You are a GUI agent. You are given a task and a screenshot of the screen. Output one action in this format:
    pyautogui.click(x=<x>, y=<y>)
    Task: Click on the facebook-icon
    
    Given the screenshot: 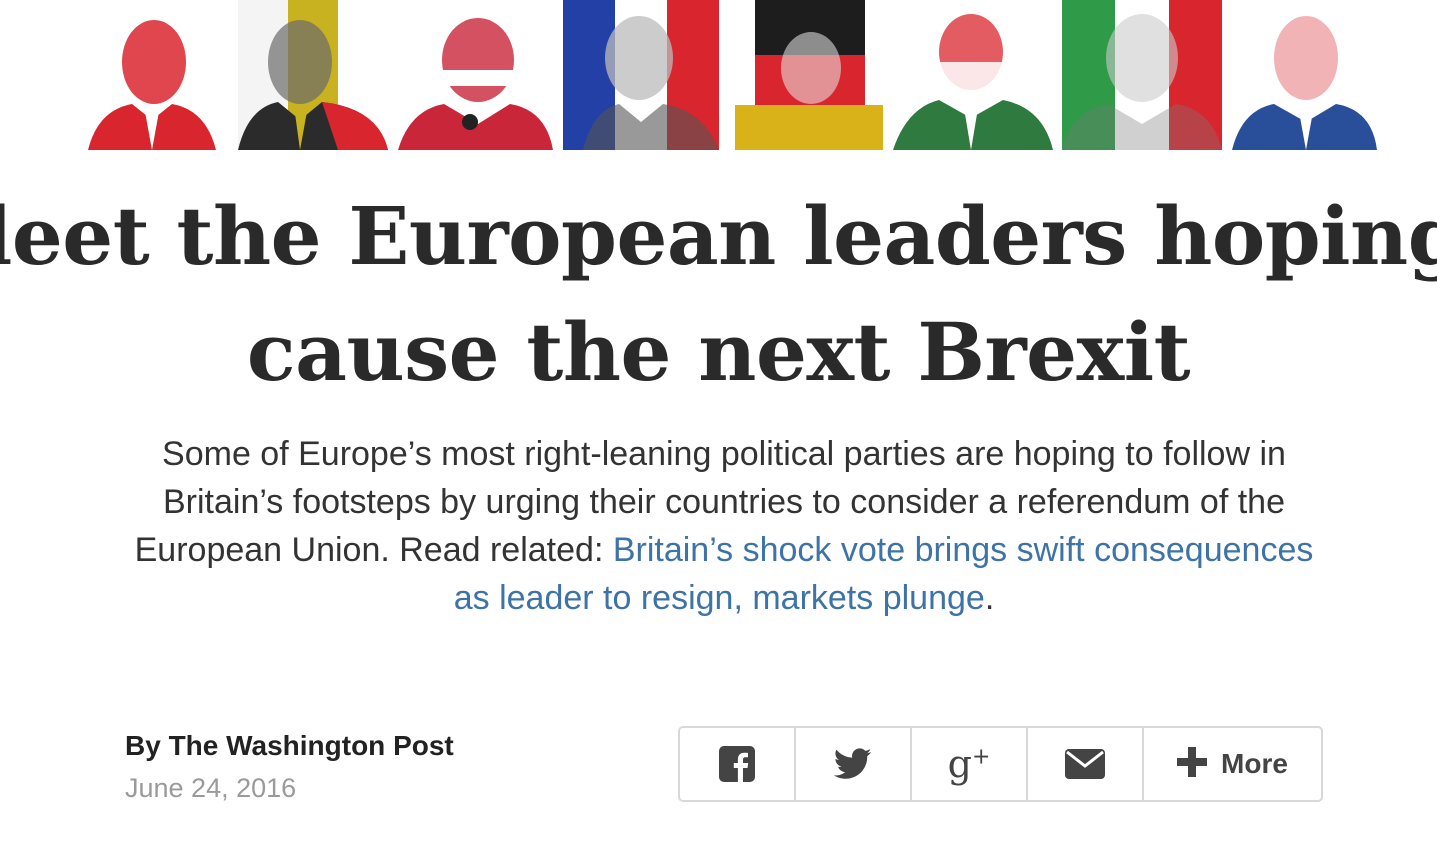 What is the action you would take?
    pyautogui.click(x=737, y=764)
    